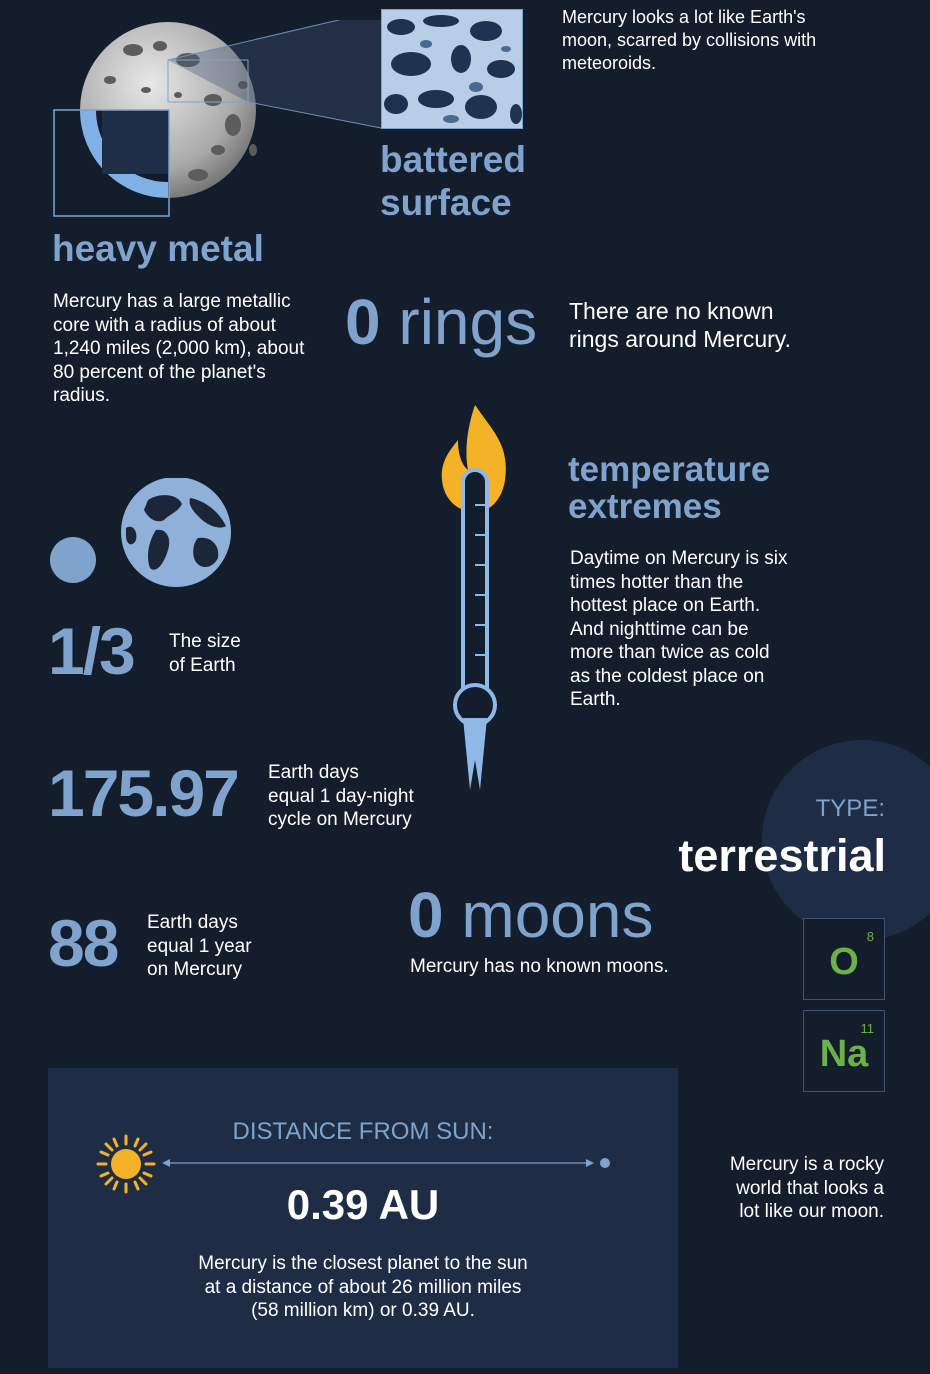 The height and width of the screenshot is (1374, 930). I want to click on element-oxygen-tile: 8 O, so click(844, 959).